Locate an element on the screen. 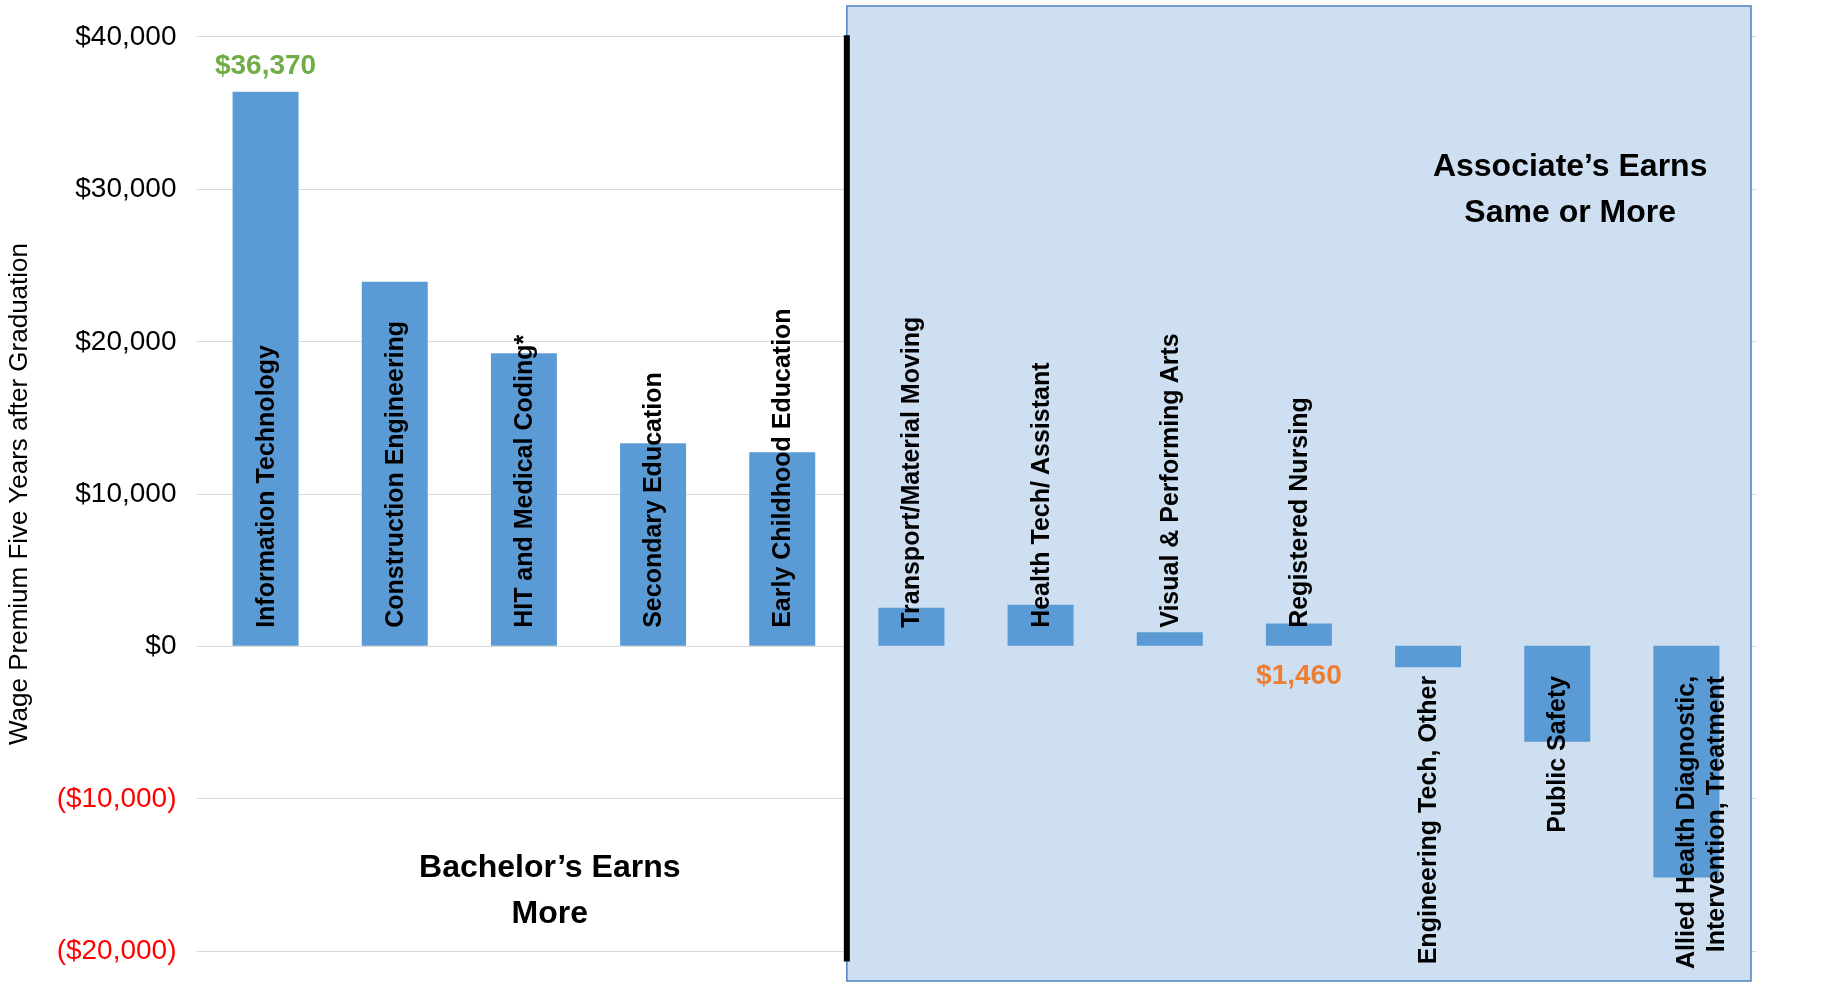 The height and width of the screenshot is (1005, 1843). x-tick-label: Registered Nursing is located at coordinates (1297, 512).